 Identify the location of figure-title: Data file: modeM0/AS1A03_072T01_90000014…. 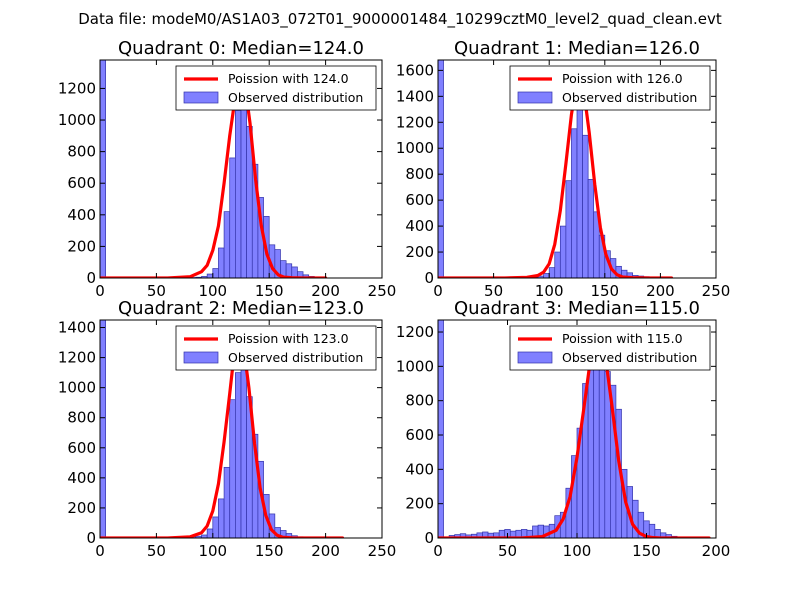
(400, 19).